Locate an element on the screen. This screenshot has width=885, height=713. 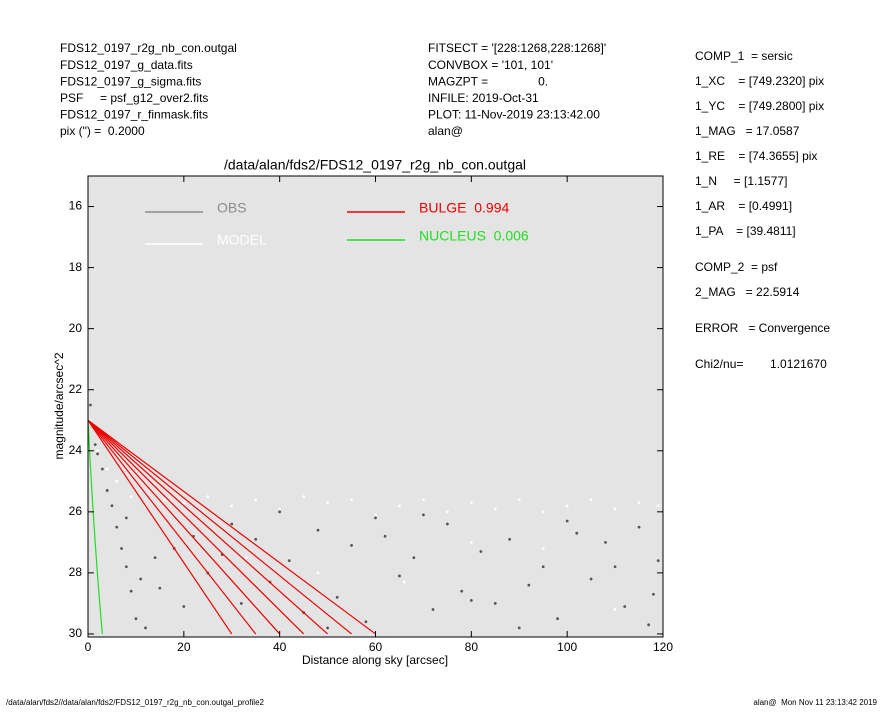
fit-parameter: COMP_1 = sersic is located at coordinates (744, 56).